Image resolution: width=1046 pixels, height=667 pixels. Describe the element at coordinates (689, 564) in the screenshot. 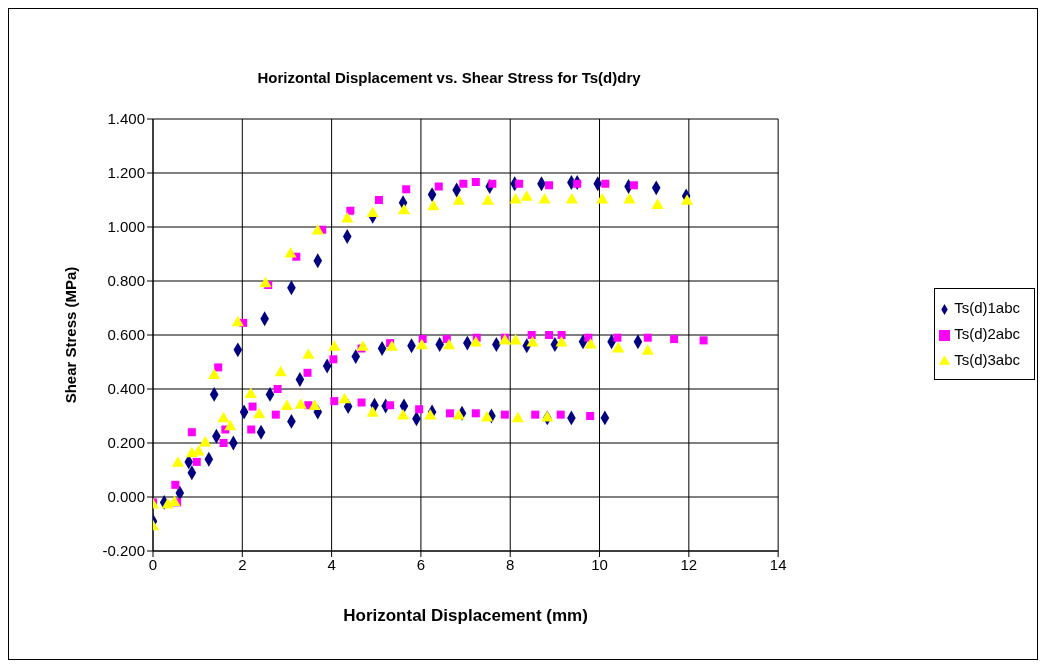

I see `x-tick-label: 12` at that location.